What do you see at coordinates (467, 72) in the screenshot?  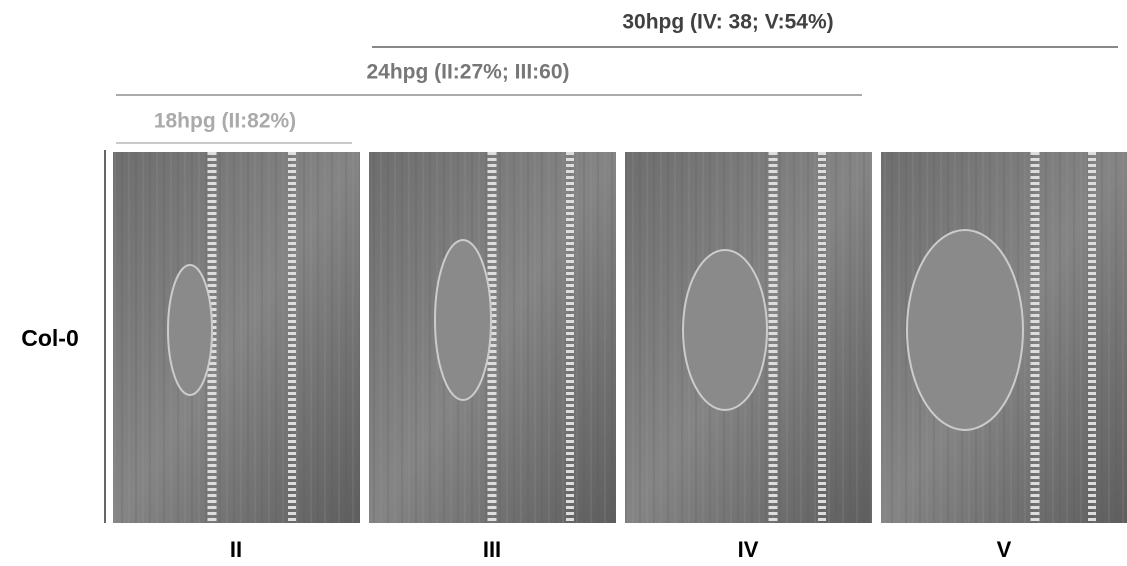 I see `timepoint-label: 24hpg (II:27%; III:60)` at bounding box center [467, 72].